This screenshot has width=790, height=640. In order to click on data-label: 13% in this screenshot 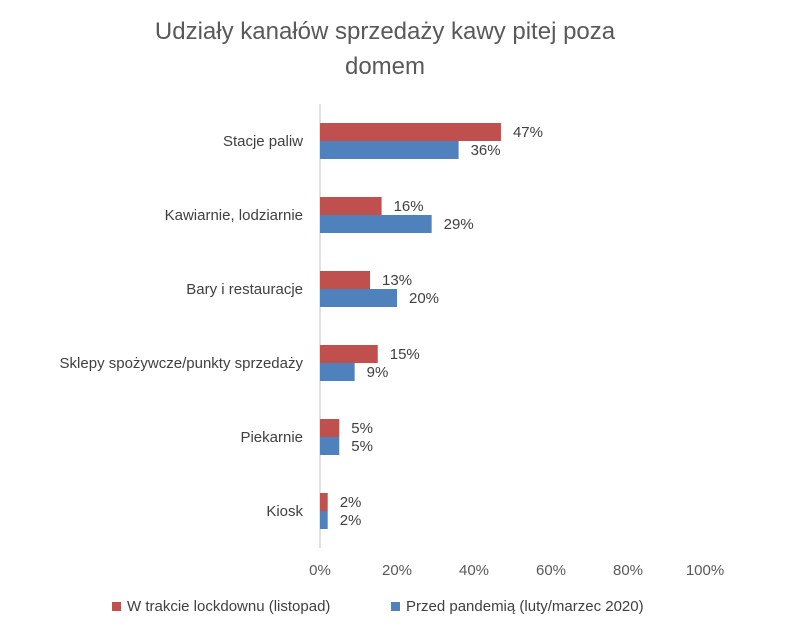, I will do `click(397, 280)`.